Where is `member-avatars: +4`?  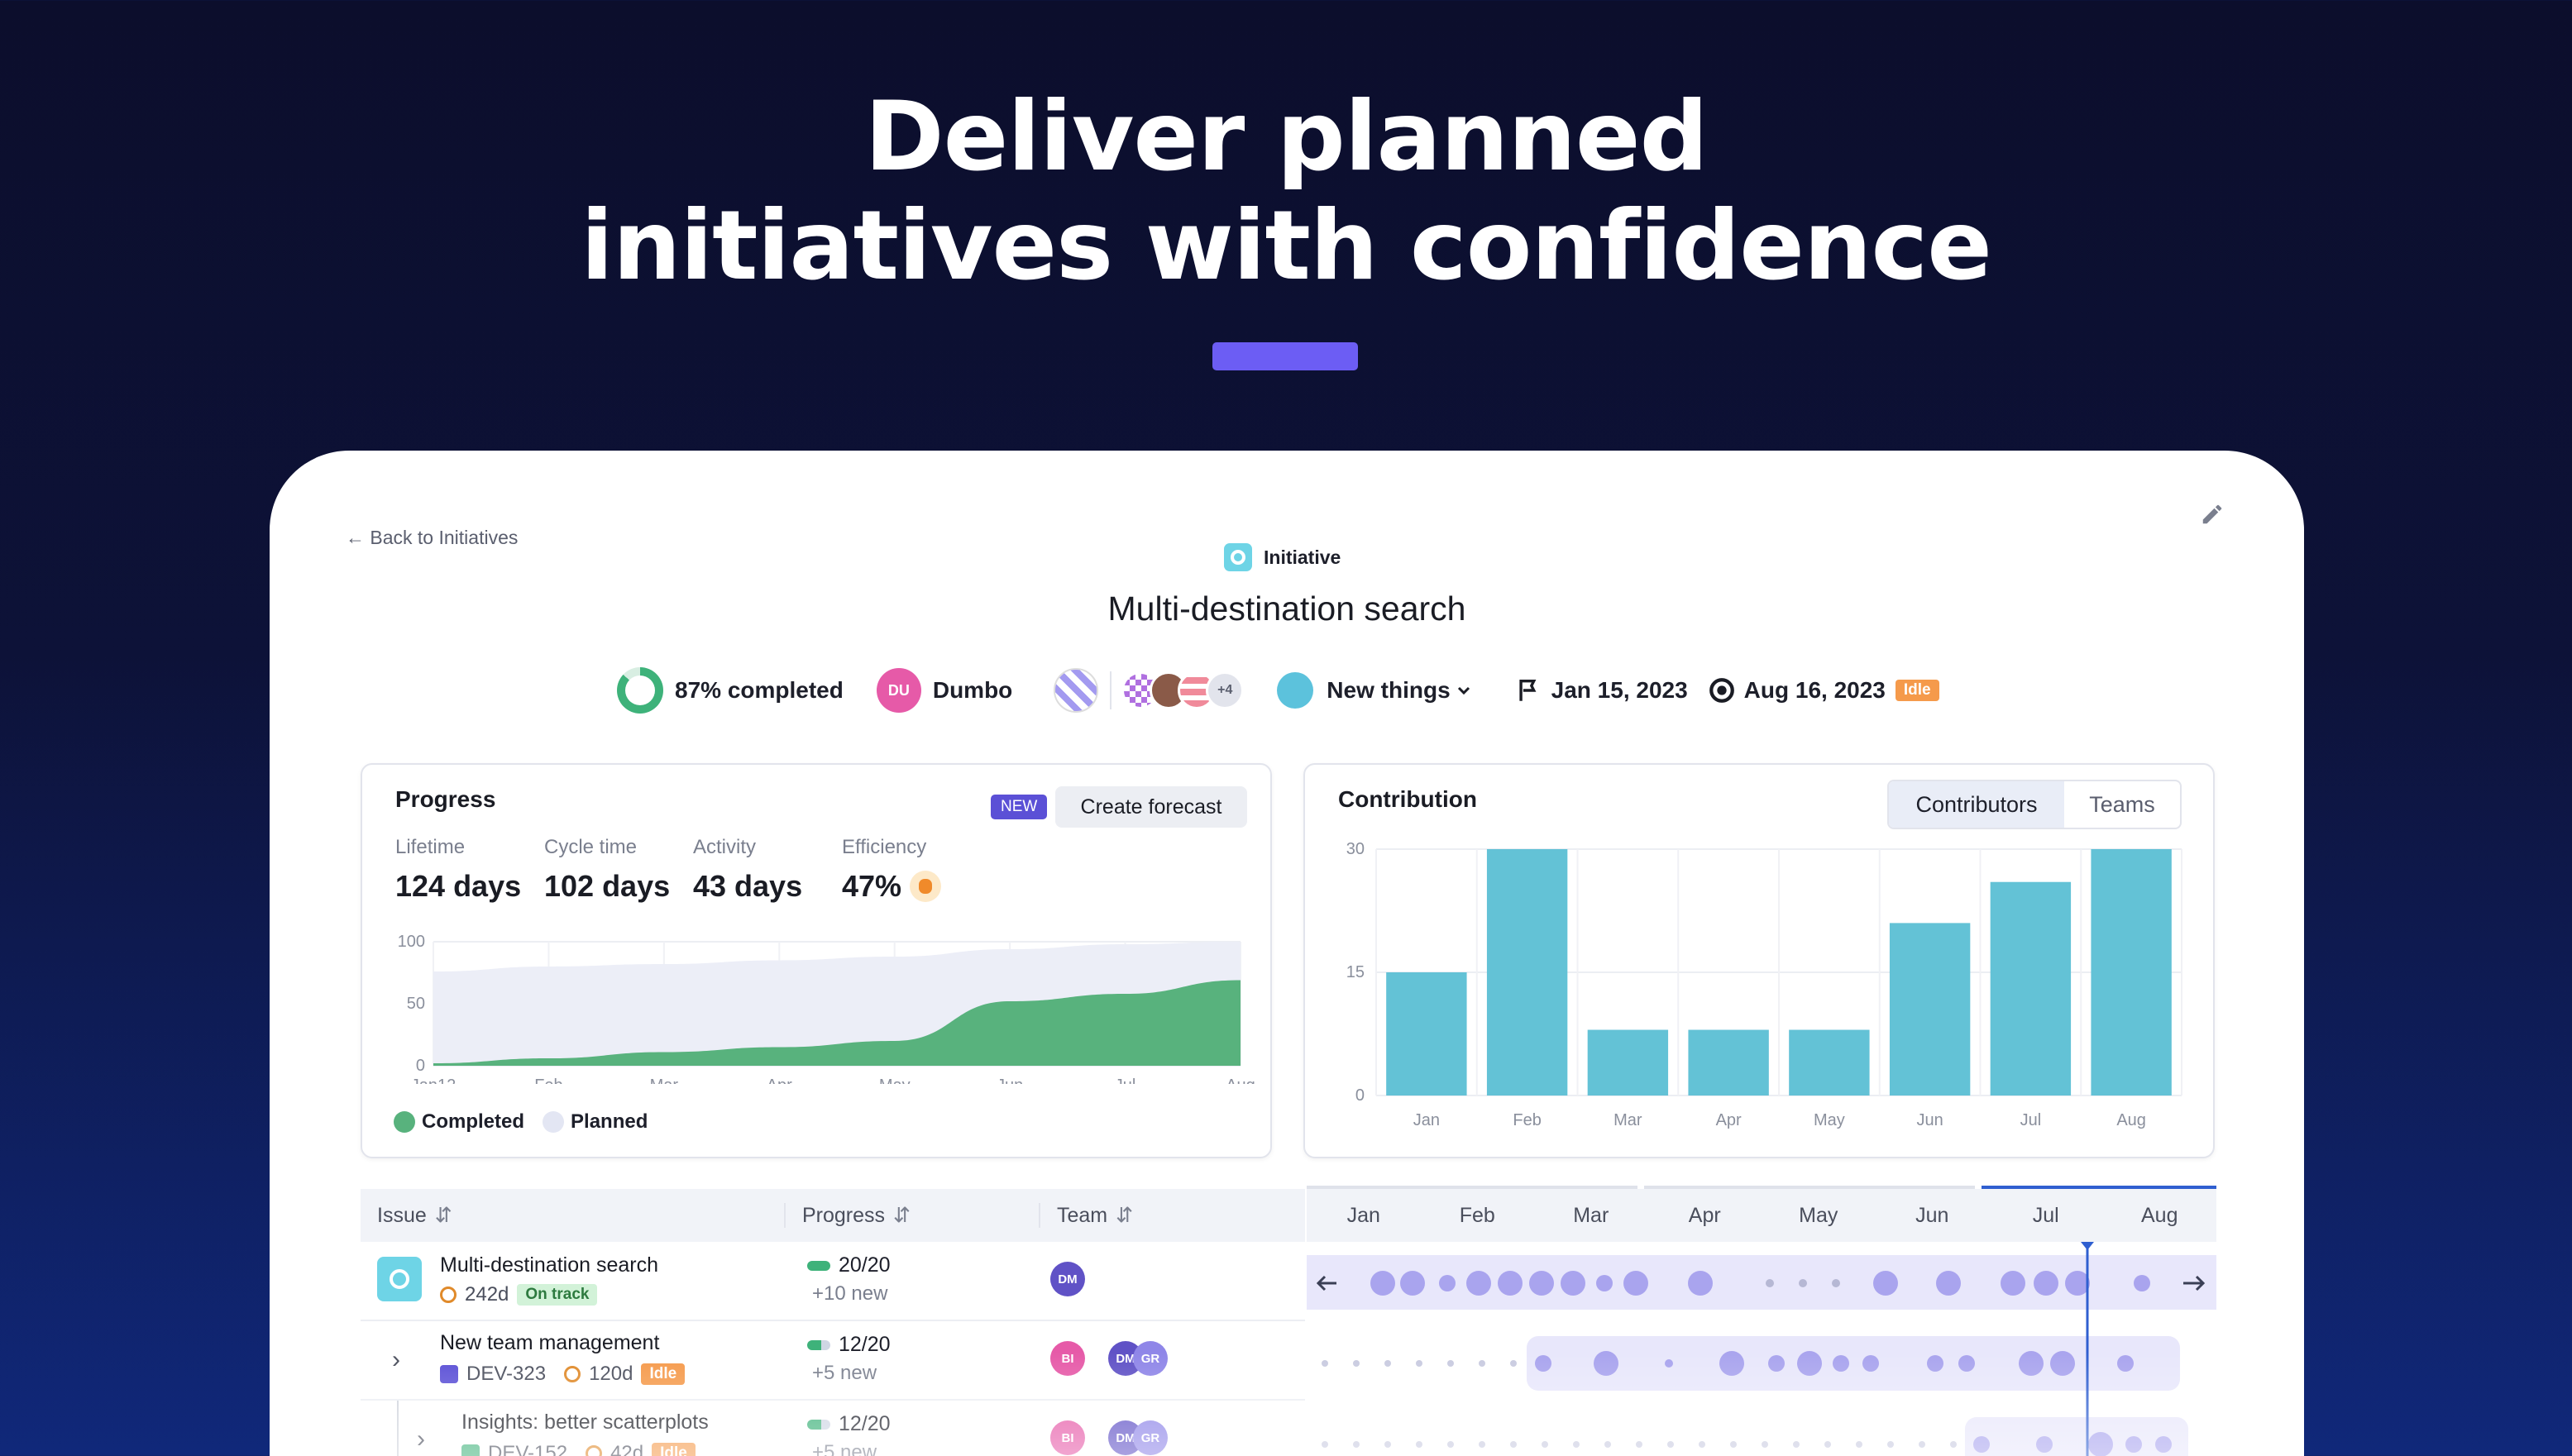
member-avatars: +4 is located at coordinates (1183, 690).